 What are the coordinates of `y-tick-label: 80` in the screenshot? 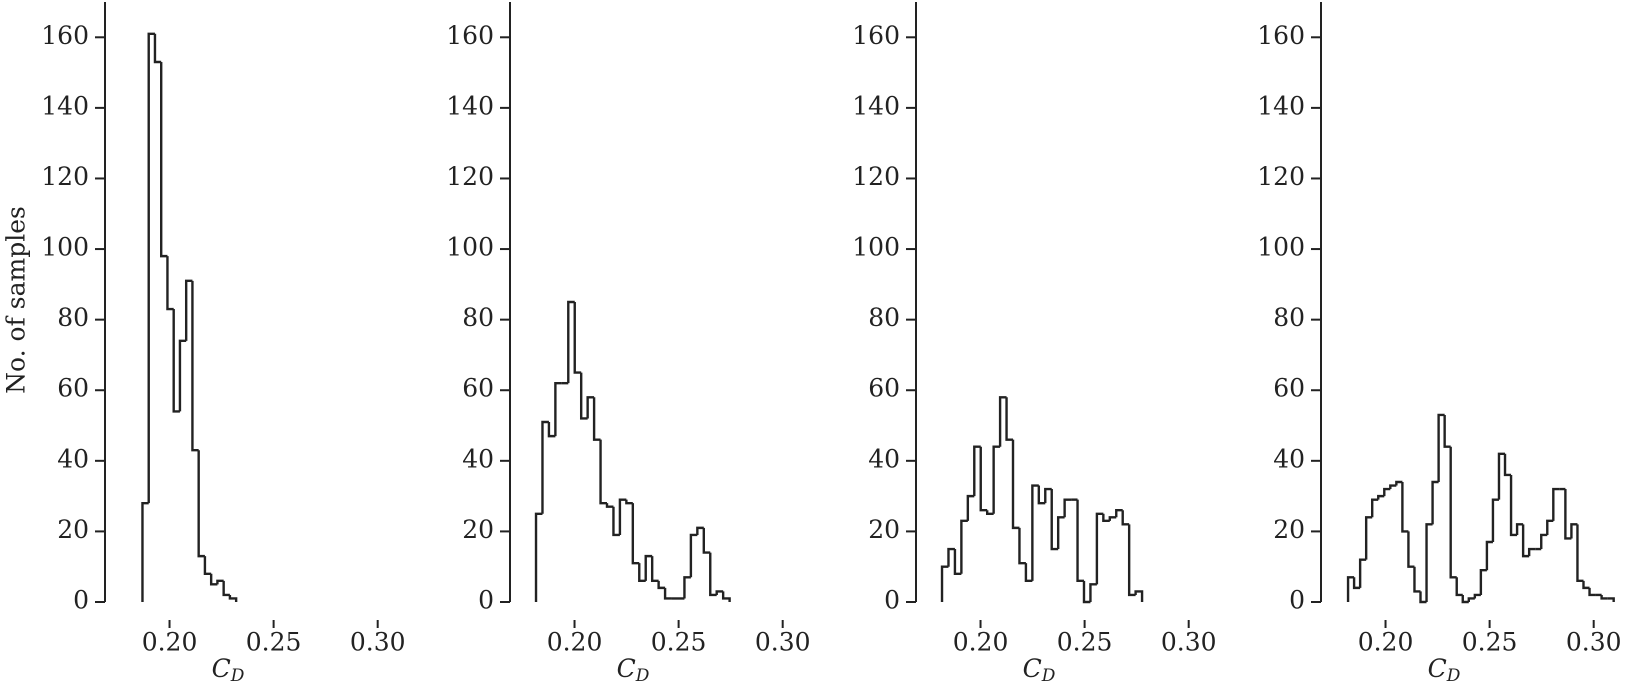 It's located at (1289, 317).